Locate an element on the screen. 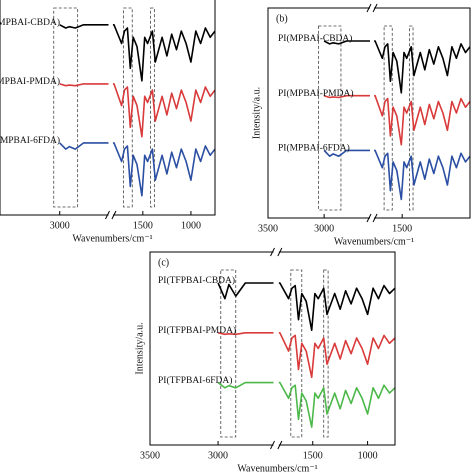  panel-label: (c) is located at coordinates (163, 262).